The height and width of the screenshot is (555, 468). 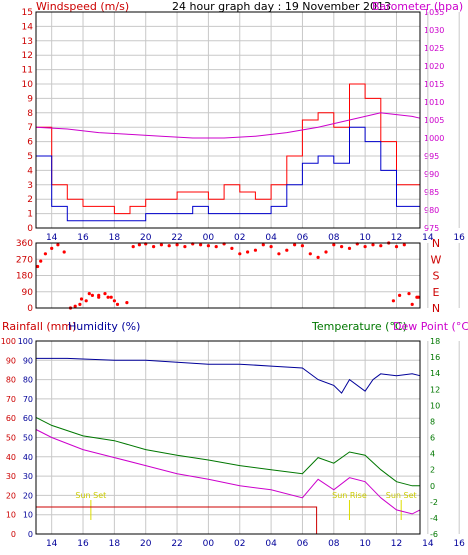 I want to click on compass-label: W, so click(x=436, y=259).